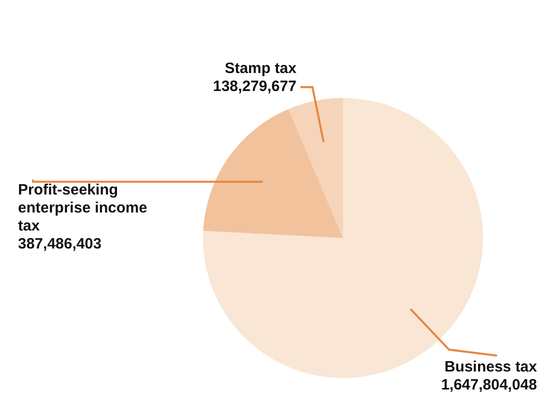  I want to click on data-label: 387,486,403, so click(60, 244).